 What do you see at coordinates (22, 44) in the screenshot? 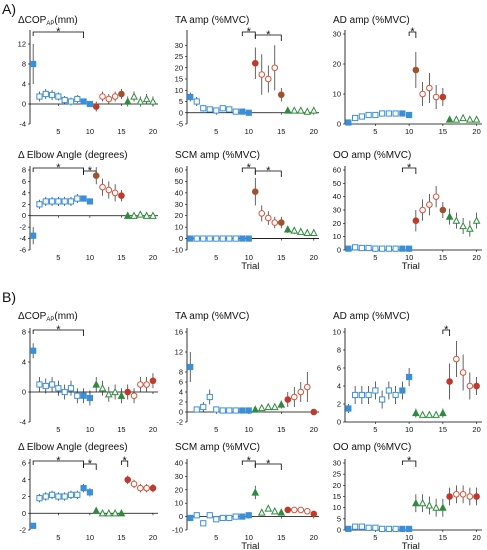
I see `y-tick-label: 12` at bounding box center [22, 44].